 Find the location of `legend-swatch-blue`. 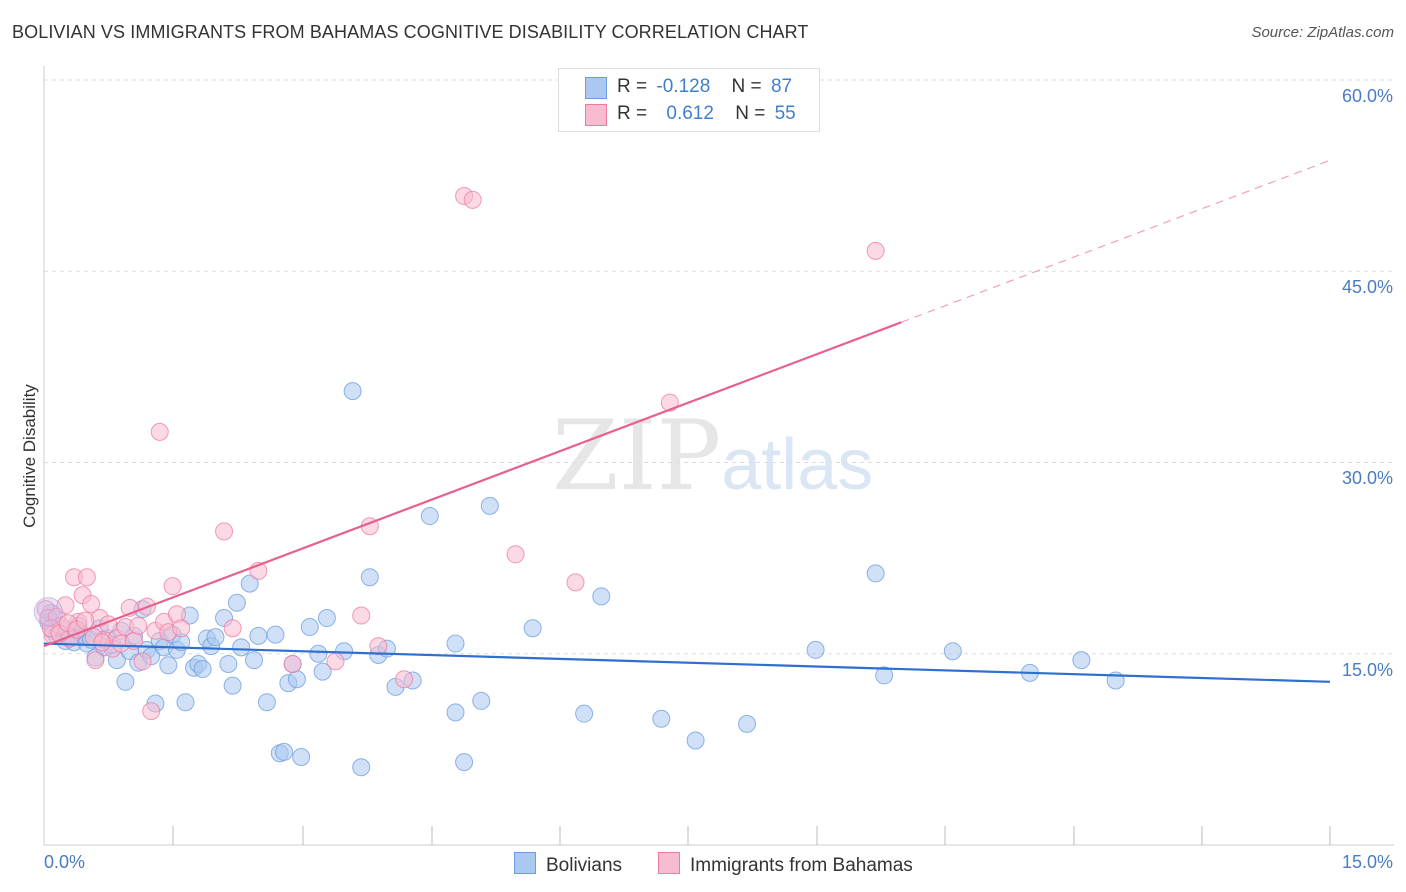

legend-swatch-blue is located at coordinates (596, 88).